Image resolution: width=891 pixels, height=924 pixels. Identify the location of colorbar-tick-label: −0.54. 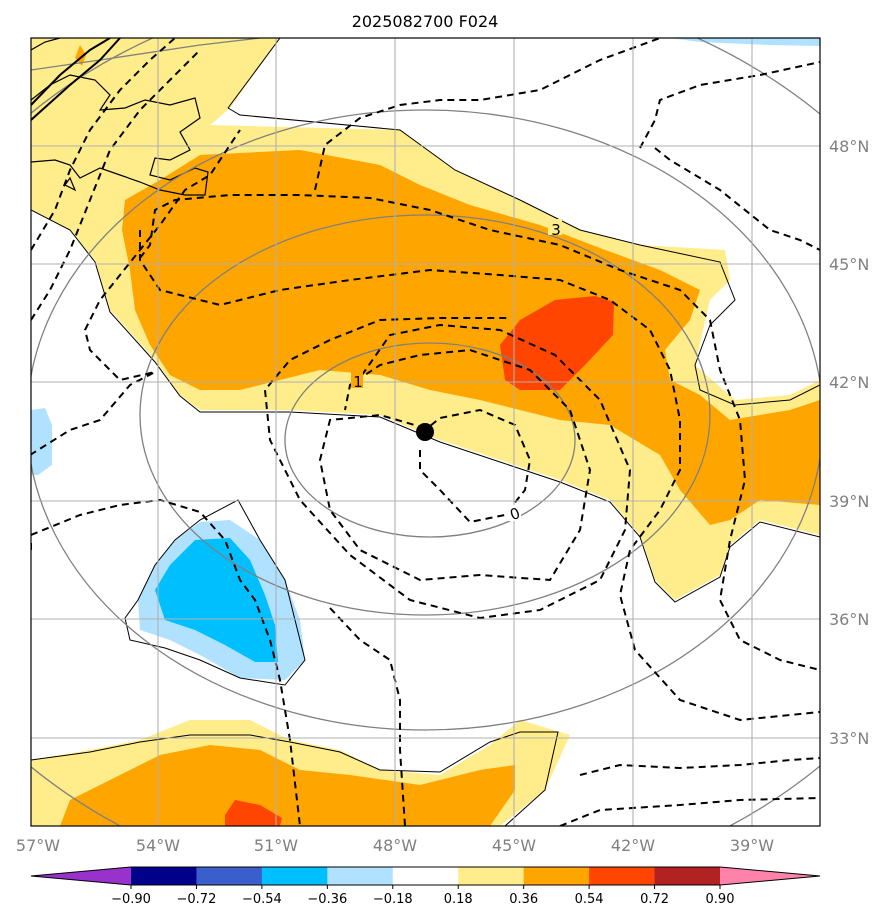
(262, 899).